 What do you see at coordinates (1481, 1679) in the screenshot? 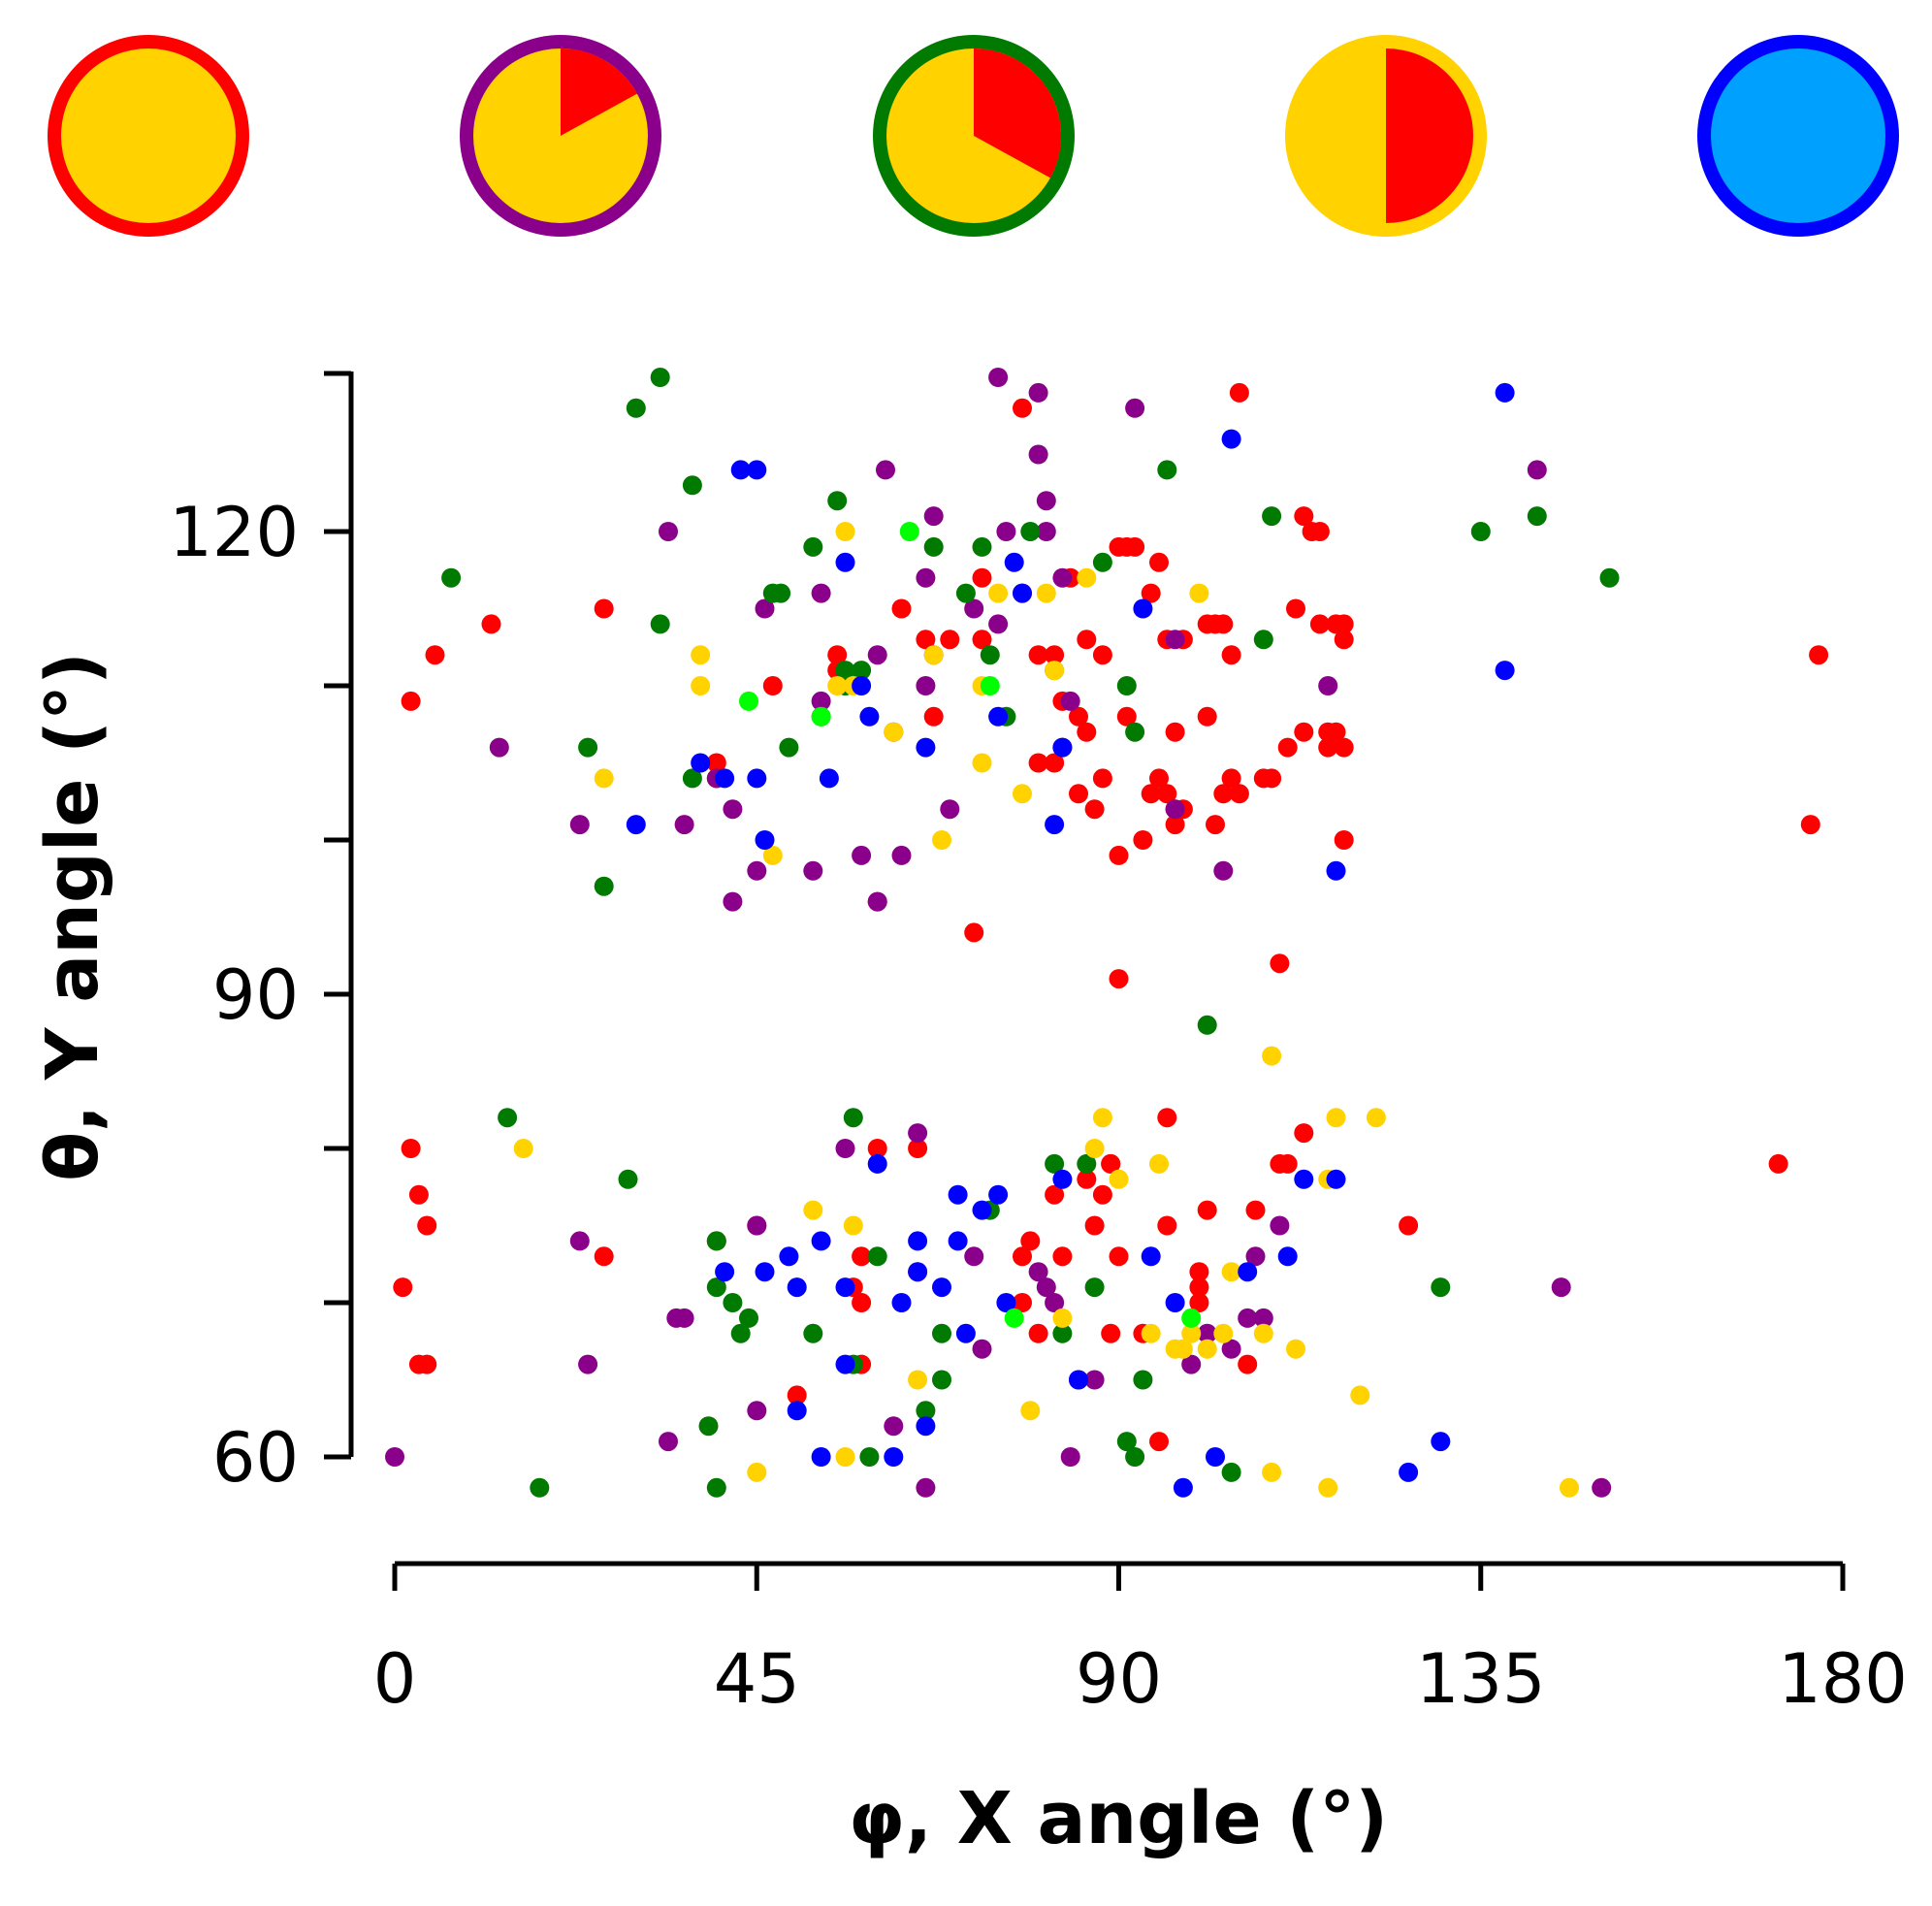
I see `x-tick-label: 135` at bounding box center [1481, 1679].